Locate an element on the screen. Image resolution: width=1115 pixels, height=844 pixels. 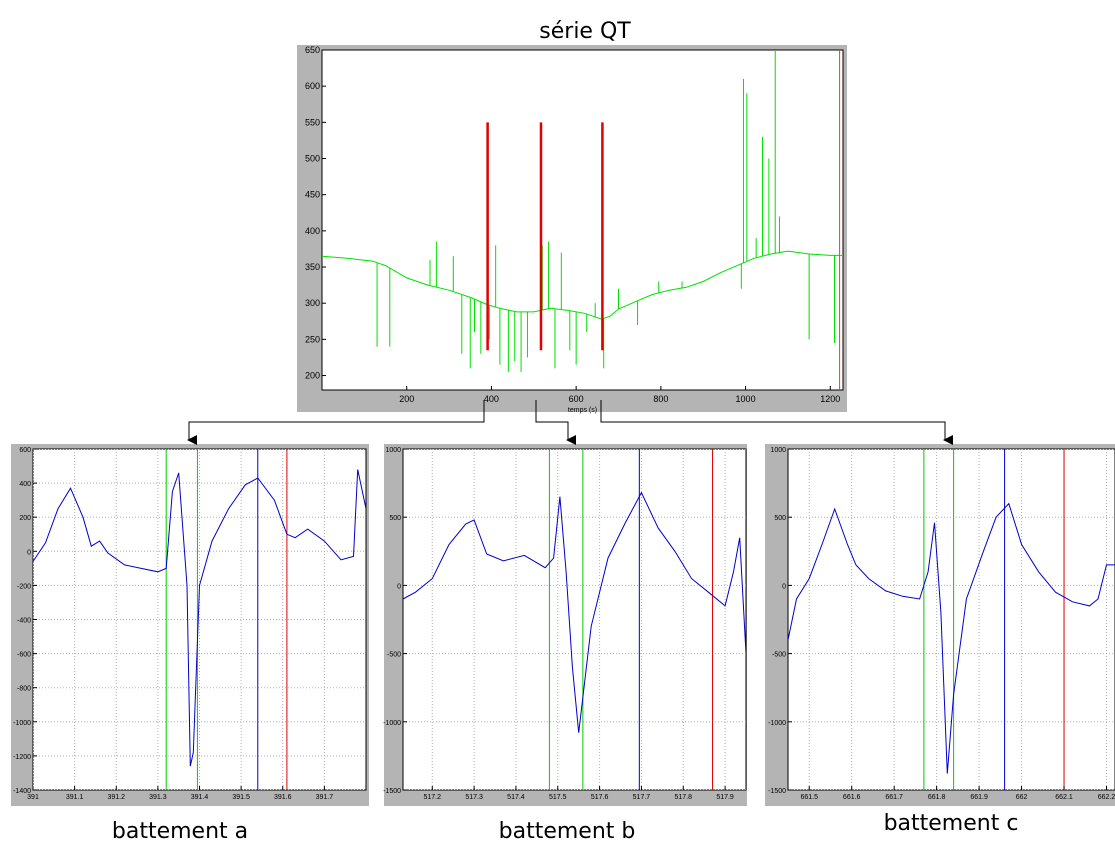
qt-xtick-label: 200 is located at coordinates (406, 399).